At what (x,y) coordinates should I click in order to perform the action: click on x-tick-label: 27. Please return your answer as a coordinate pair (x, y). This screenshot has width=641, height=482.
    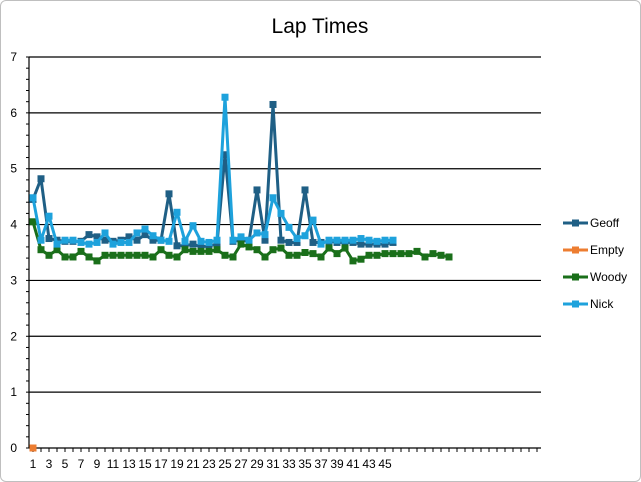
    Looking at the image, I should click on (241, 464).